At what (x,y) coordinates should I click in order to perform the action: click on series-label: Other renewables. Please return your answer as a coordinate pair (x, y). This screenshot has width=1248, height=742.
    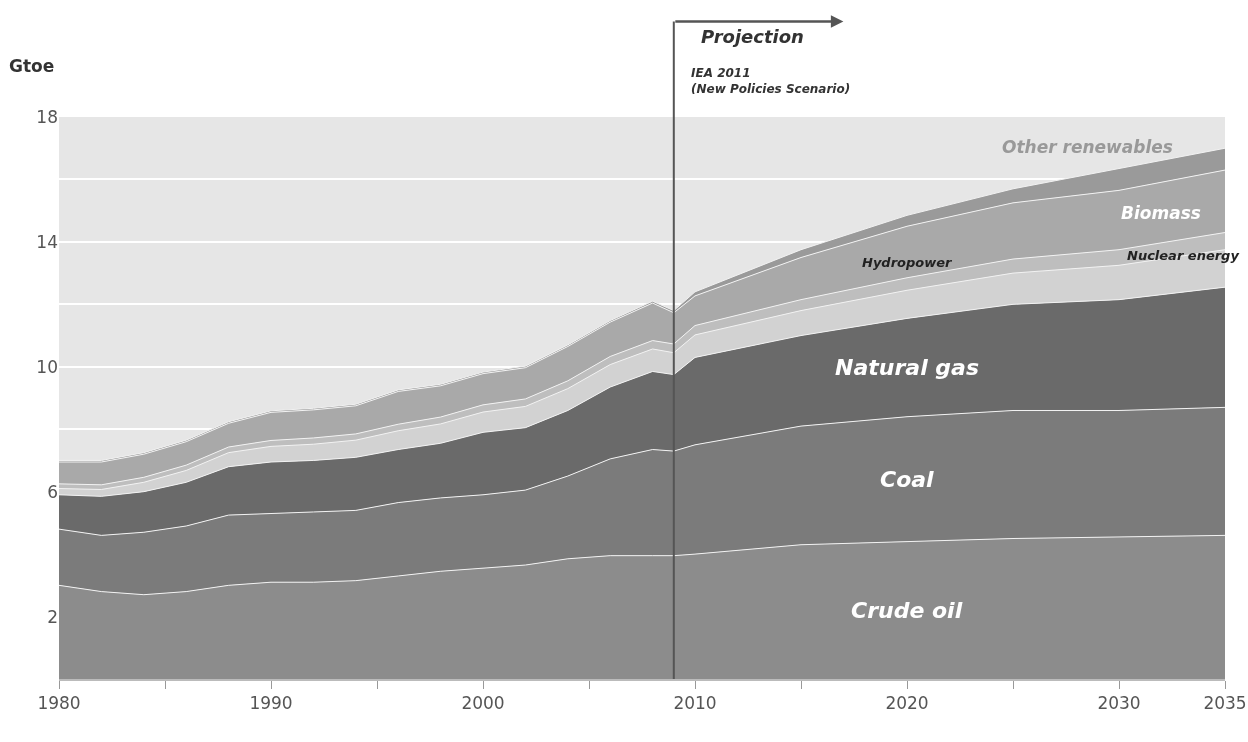
    Looking at the image, I should click on (1087, 147).